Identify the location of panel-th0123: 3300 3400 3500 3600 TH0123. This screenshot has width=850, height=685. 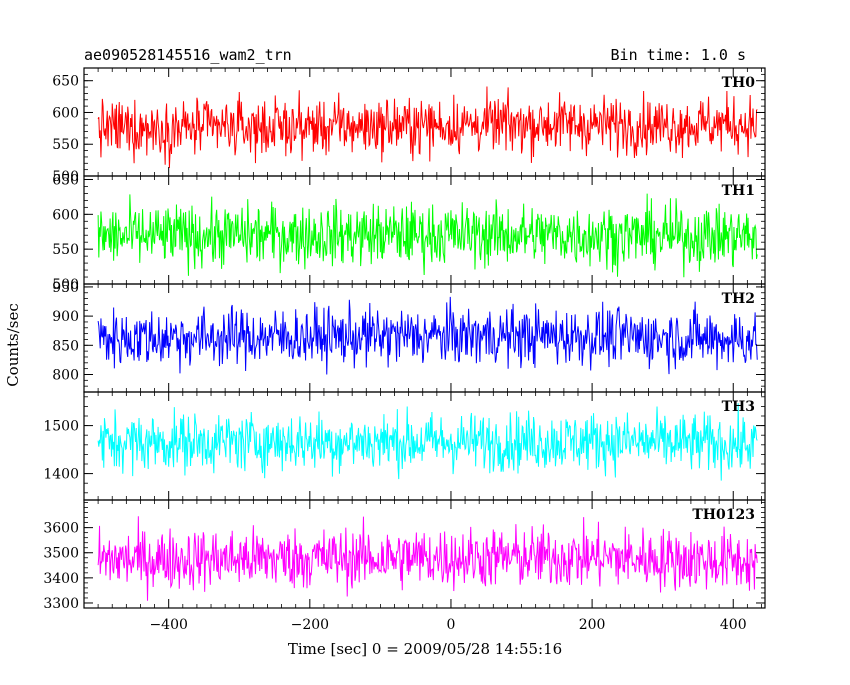
(404, 555).